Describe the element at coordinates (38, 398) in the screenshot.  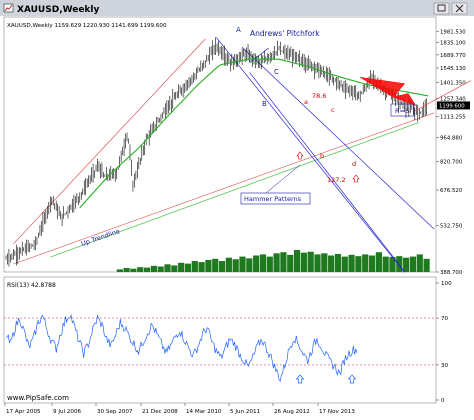
I see `watermark: www.PipSafe.com` at that location.